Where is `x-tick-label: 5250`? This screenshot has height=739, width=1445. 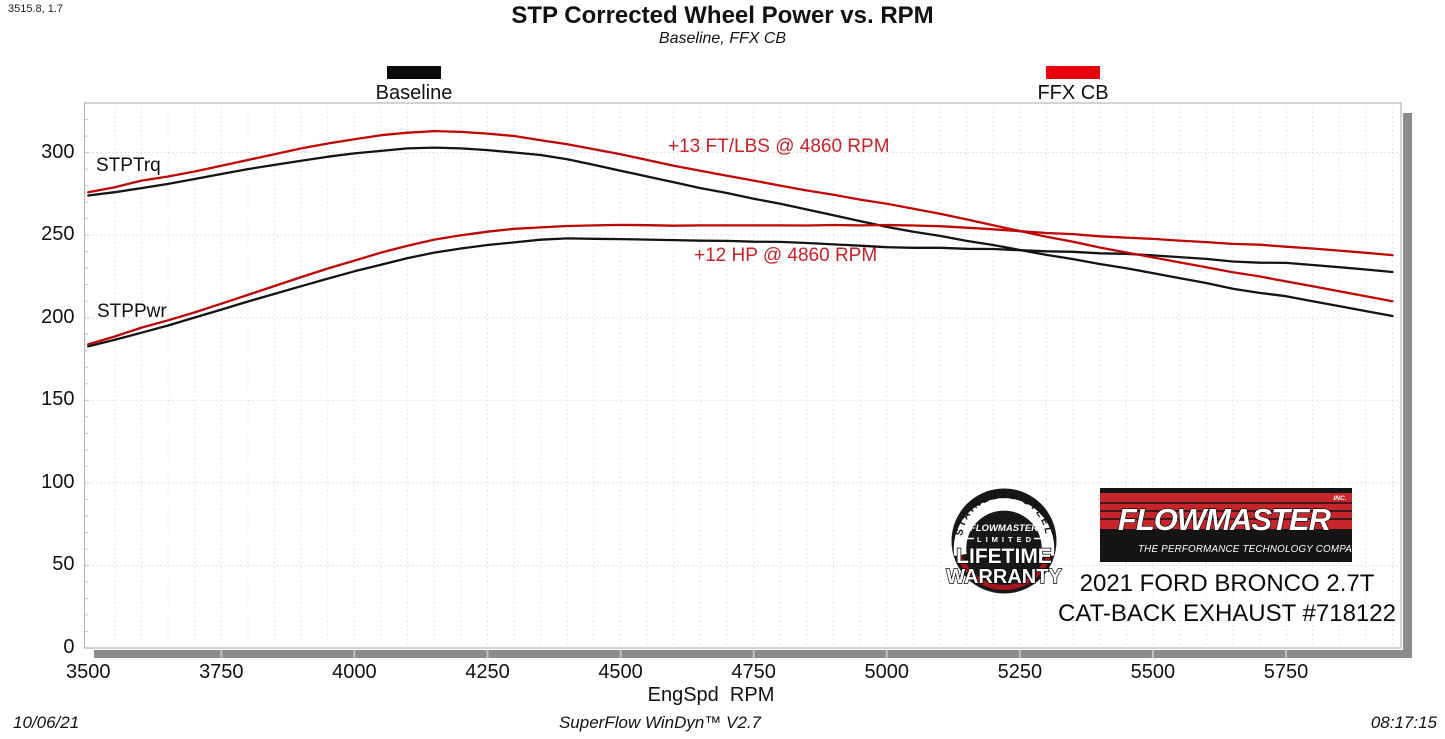 x-tick-label: 5250 is located at coordinates (1020, 672).